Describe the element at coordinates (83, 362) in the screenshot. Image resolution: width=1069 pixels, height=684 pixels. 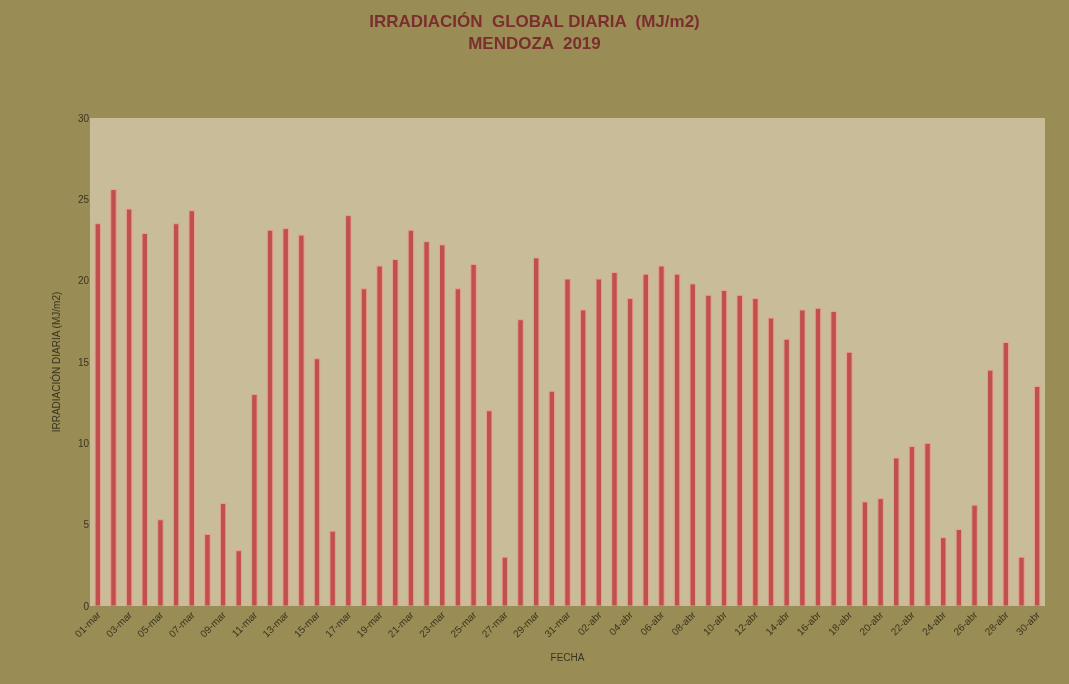
I see `y-tick-label: 15` at that location.